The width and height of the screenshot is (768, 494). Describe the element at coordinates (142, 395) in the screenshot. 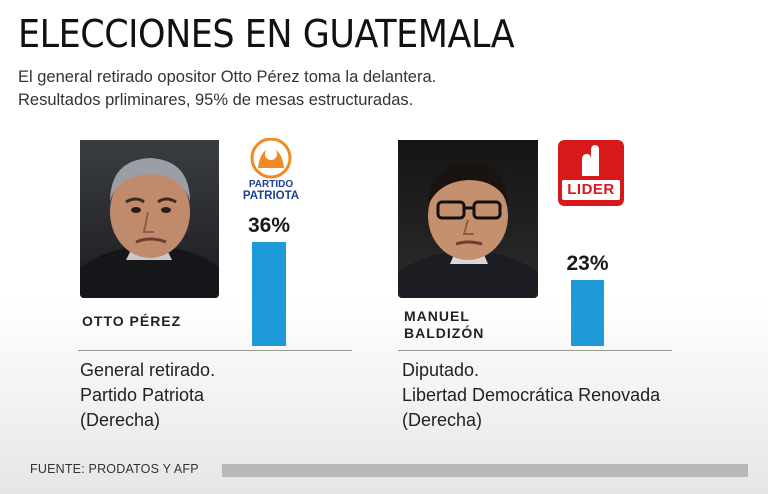

I see `description-perez-line2: Partido Patriota` at that location.